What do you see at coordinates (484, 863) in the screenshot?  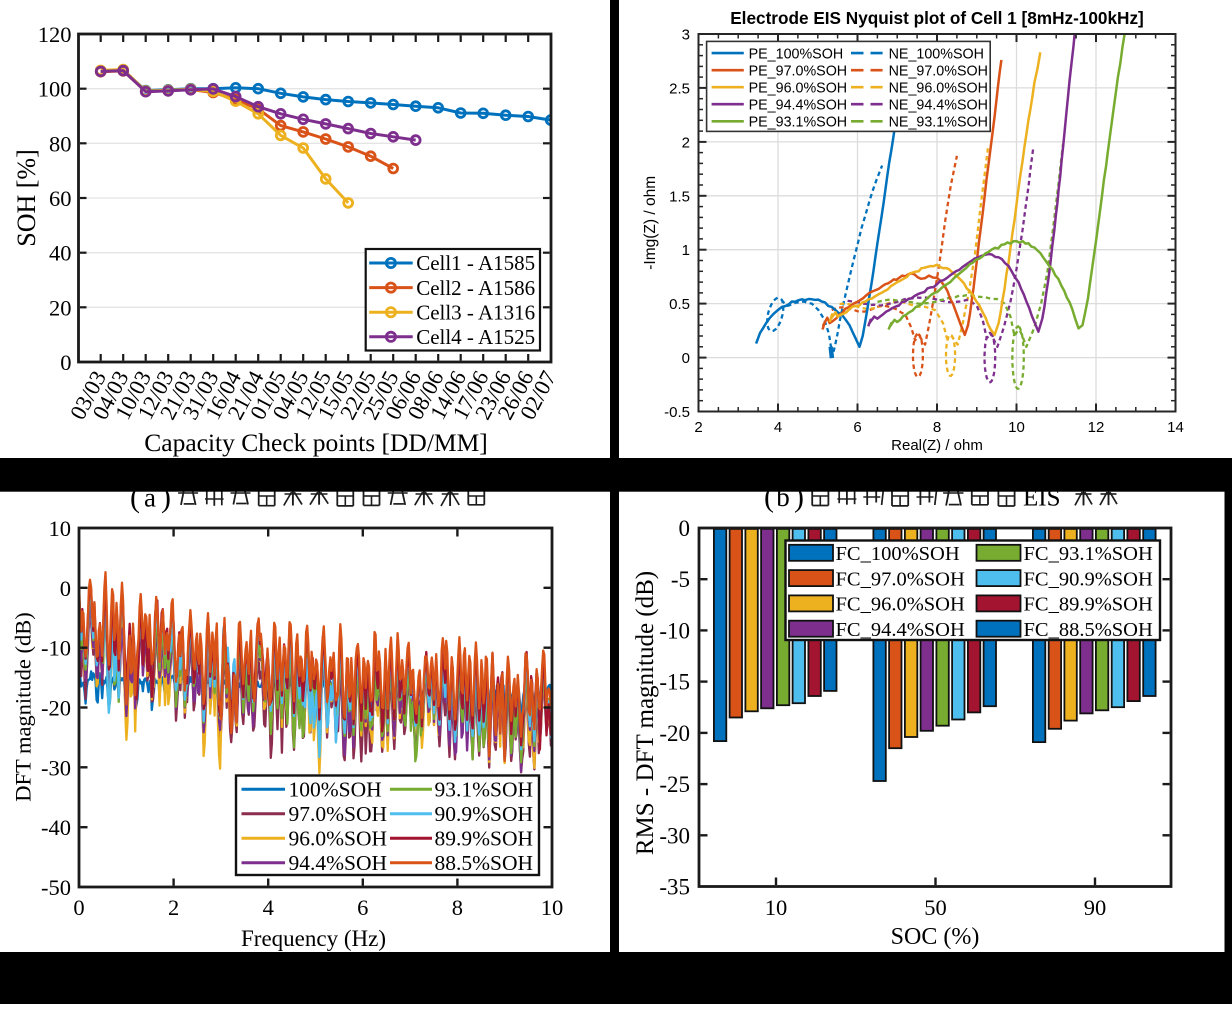 I see `svg-text: 88.5%SOH` at bounding box center [484, 863].